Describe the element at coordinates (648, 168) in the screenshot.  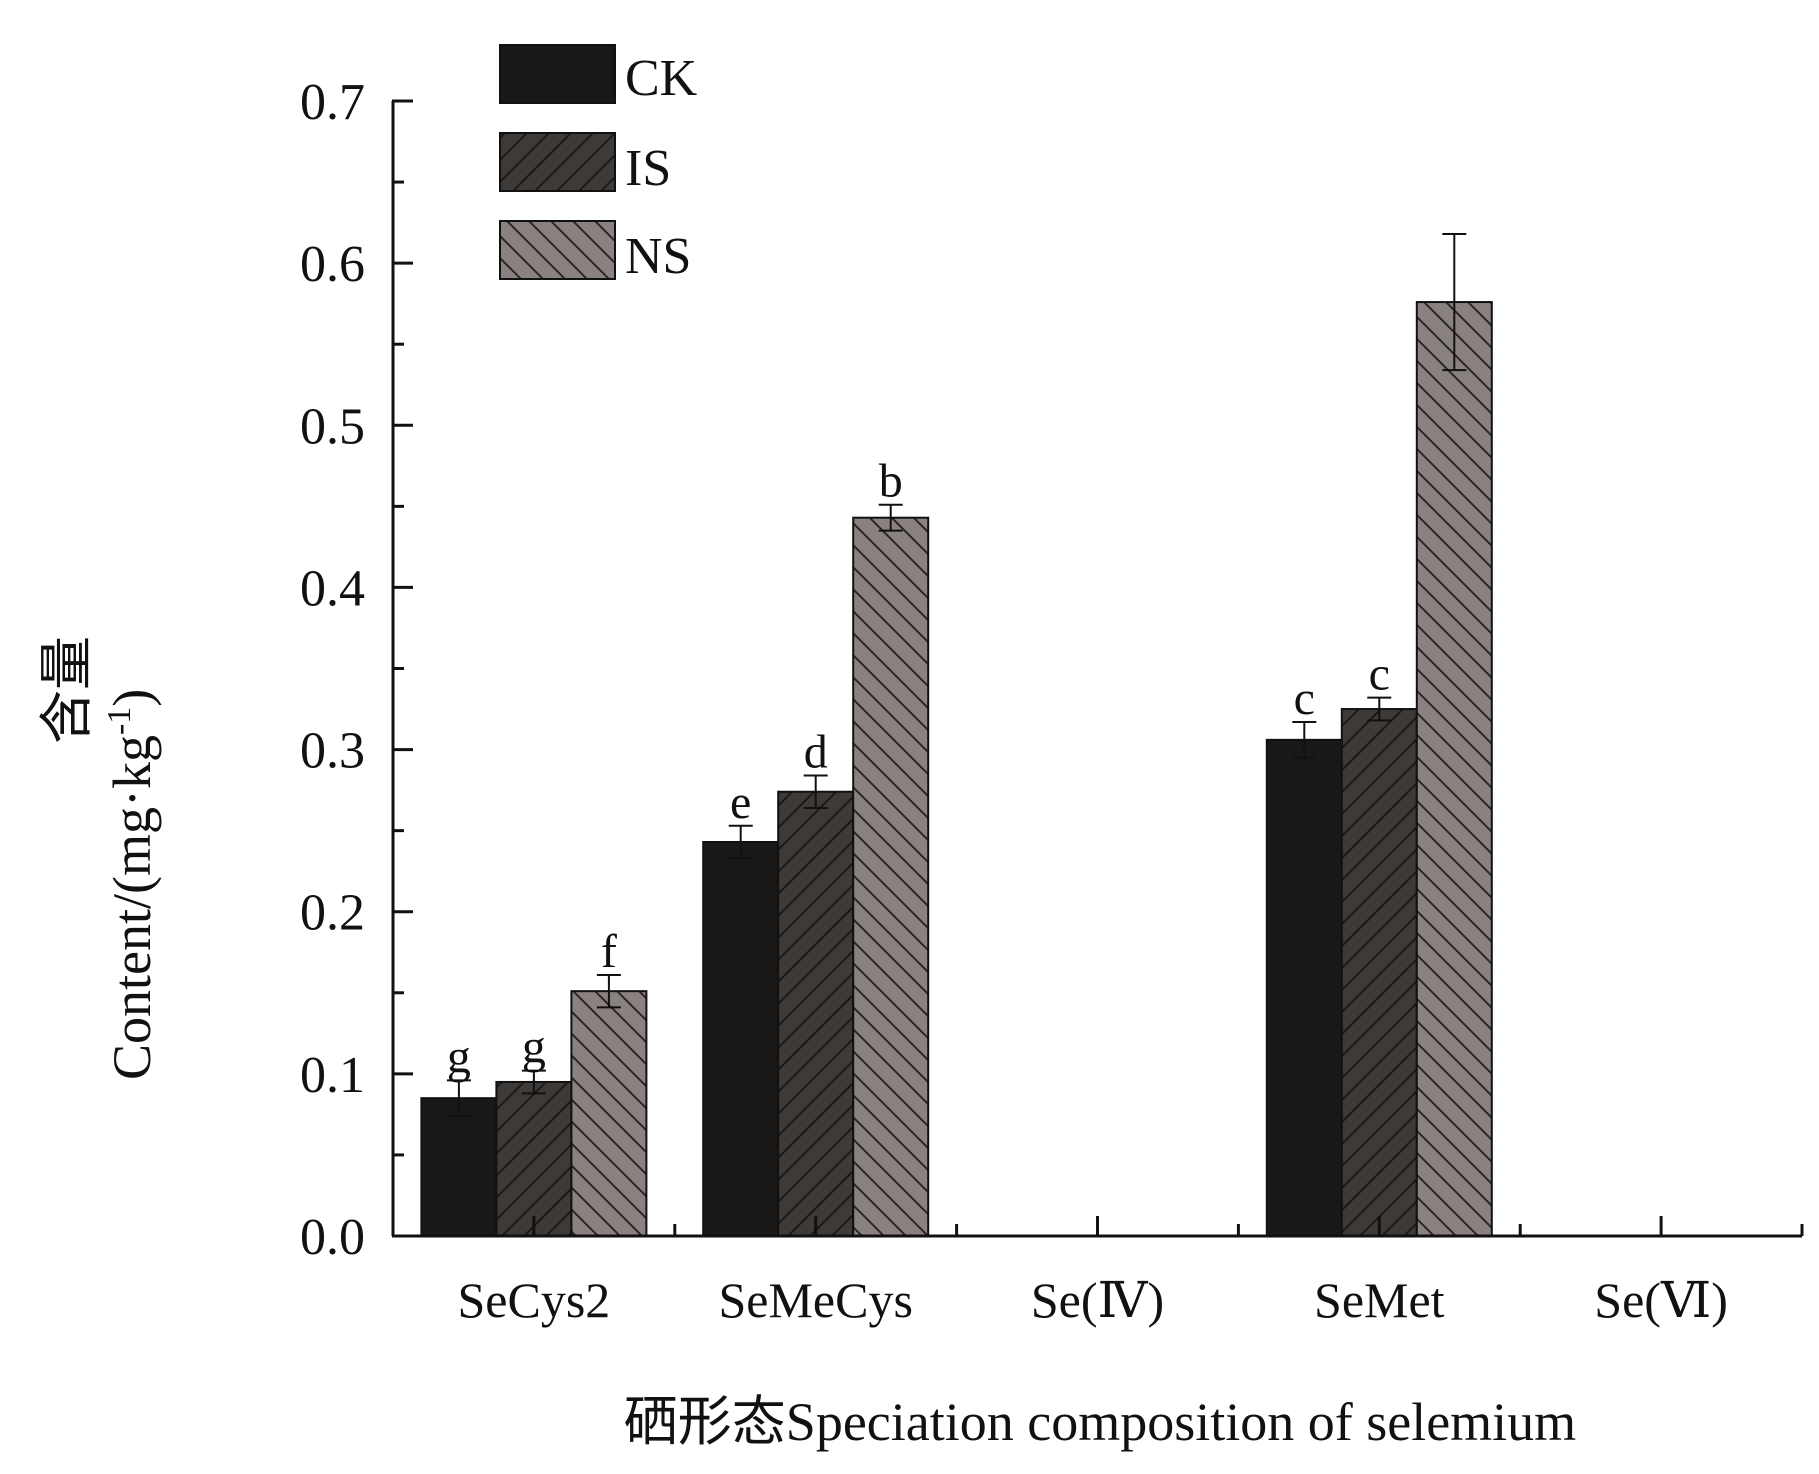
I see `legend-label-is: IS` at that location.